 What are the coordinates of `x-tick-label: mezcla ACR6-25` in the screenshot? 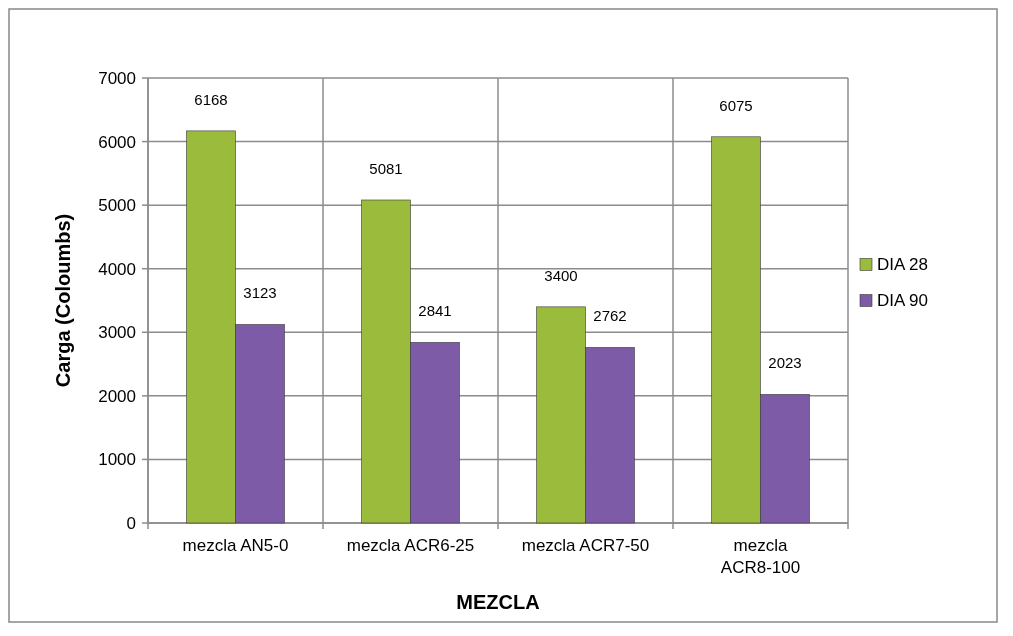 It's located at (410, 545).